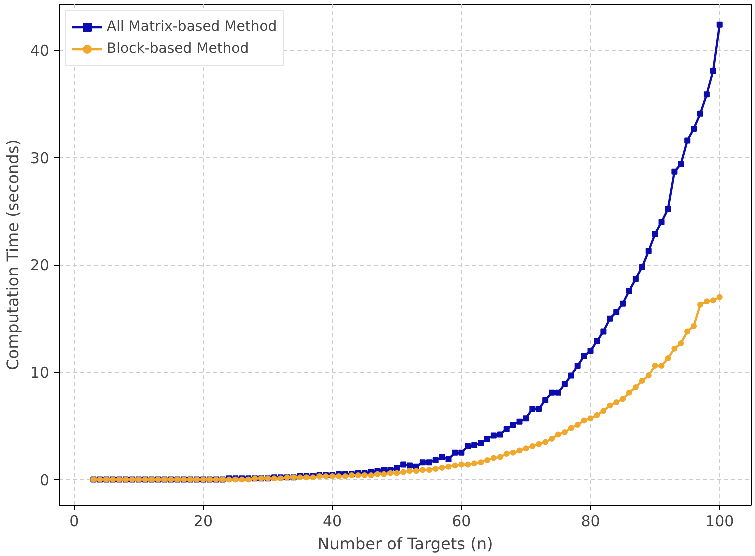 The height and width of the screenshot is (556, 755). I want to click on y-tick-label: 20, so click(40, 265).